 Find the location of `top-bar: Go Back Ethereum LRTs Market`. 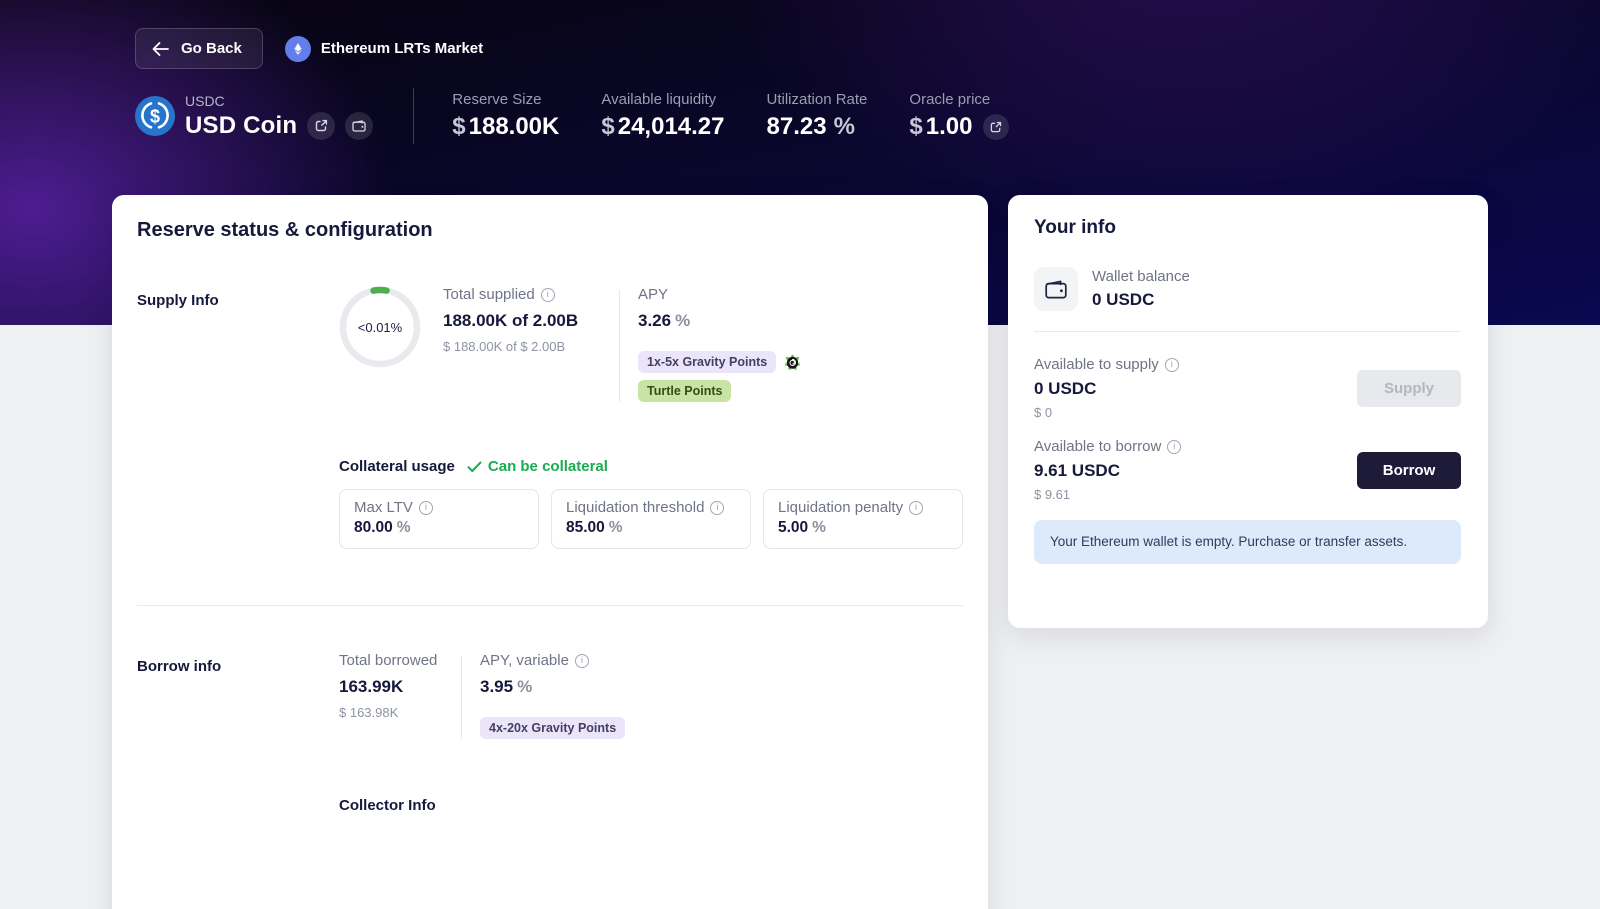

top-bar: Go Back Ethereum LRTs Market is located at coordinates (309, 48).